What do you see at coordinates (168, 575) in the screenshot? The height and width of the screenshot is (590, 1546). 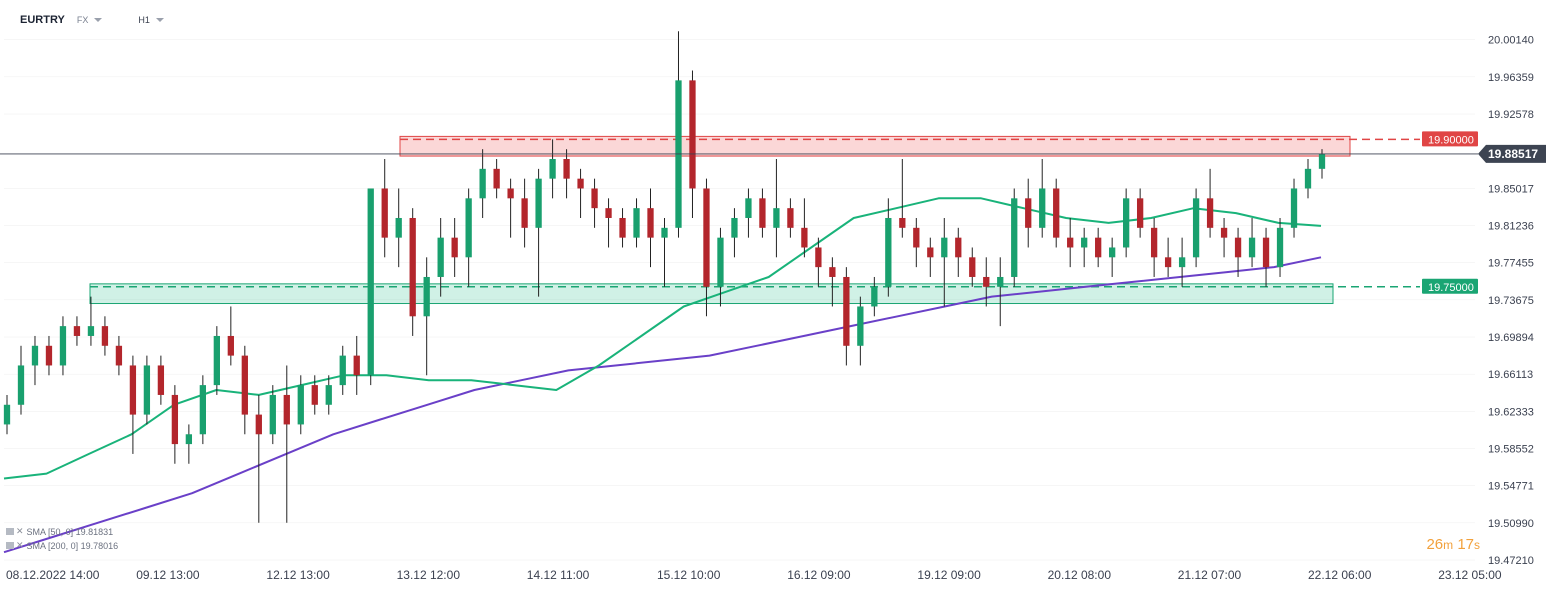 I see `x-tick-label: 09.12 13:00` at bounding box center [168, 575].